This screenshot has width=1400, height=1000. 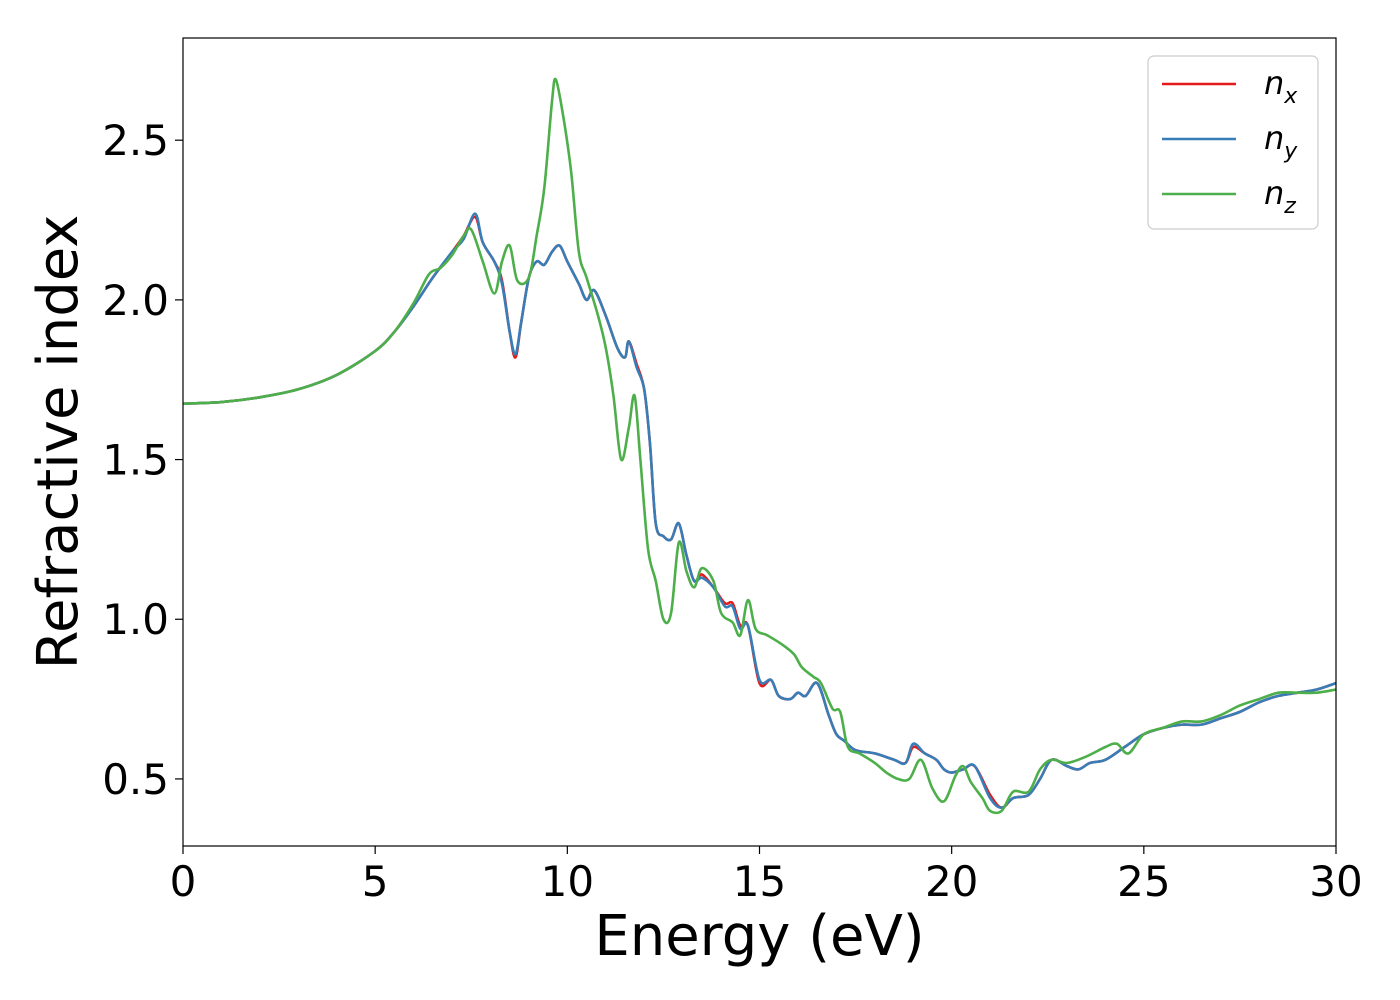 What do you see at coordinates (951, 881) in the screenshot?
I see `x-tick-label: 20` at bounding box center [951, 881].